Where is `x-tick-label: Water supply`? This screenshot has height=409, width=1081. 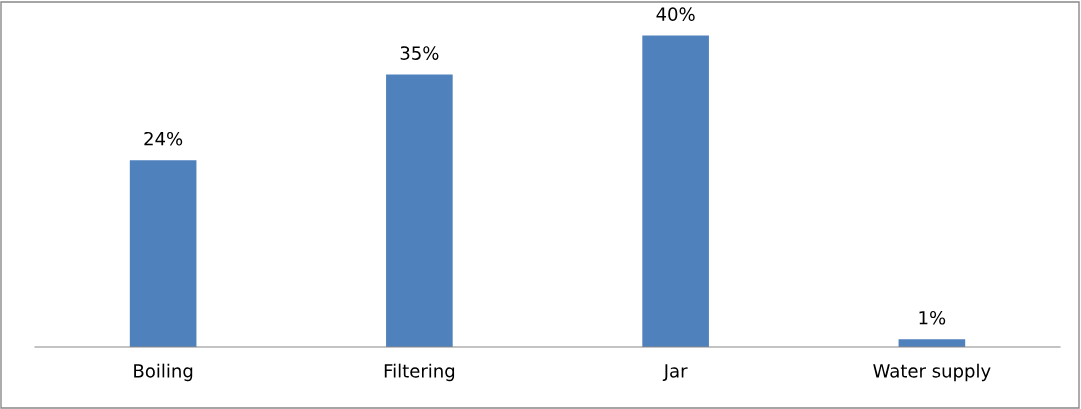 x-tick-label: Water supply is located at coordinates (932, 372).